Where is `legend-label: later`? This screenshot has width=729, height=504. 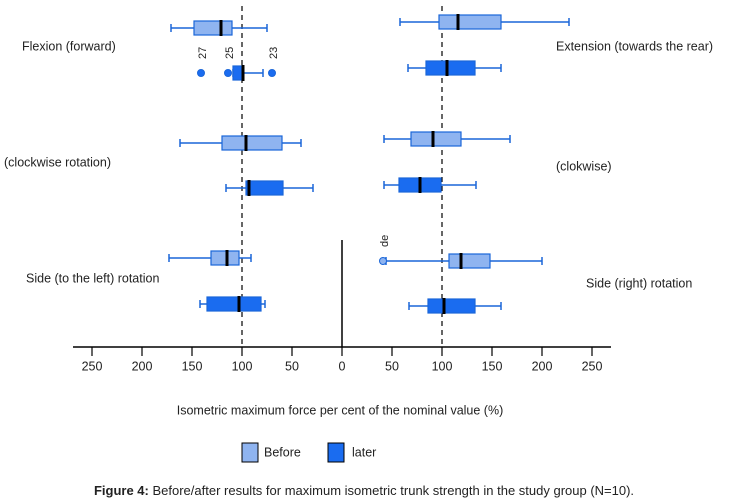 legend-label: later is located at coordinates (364, 452).